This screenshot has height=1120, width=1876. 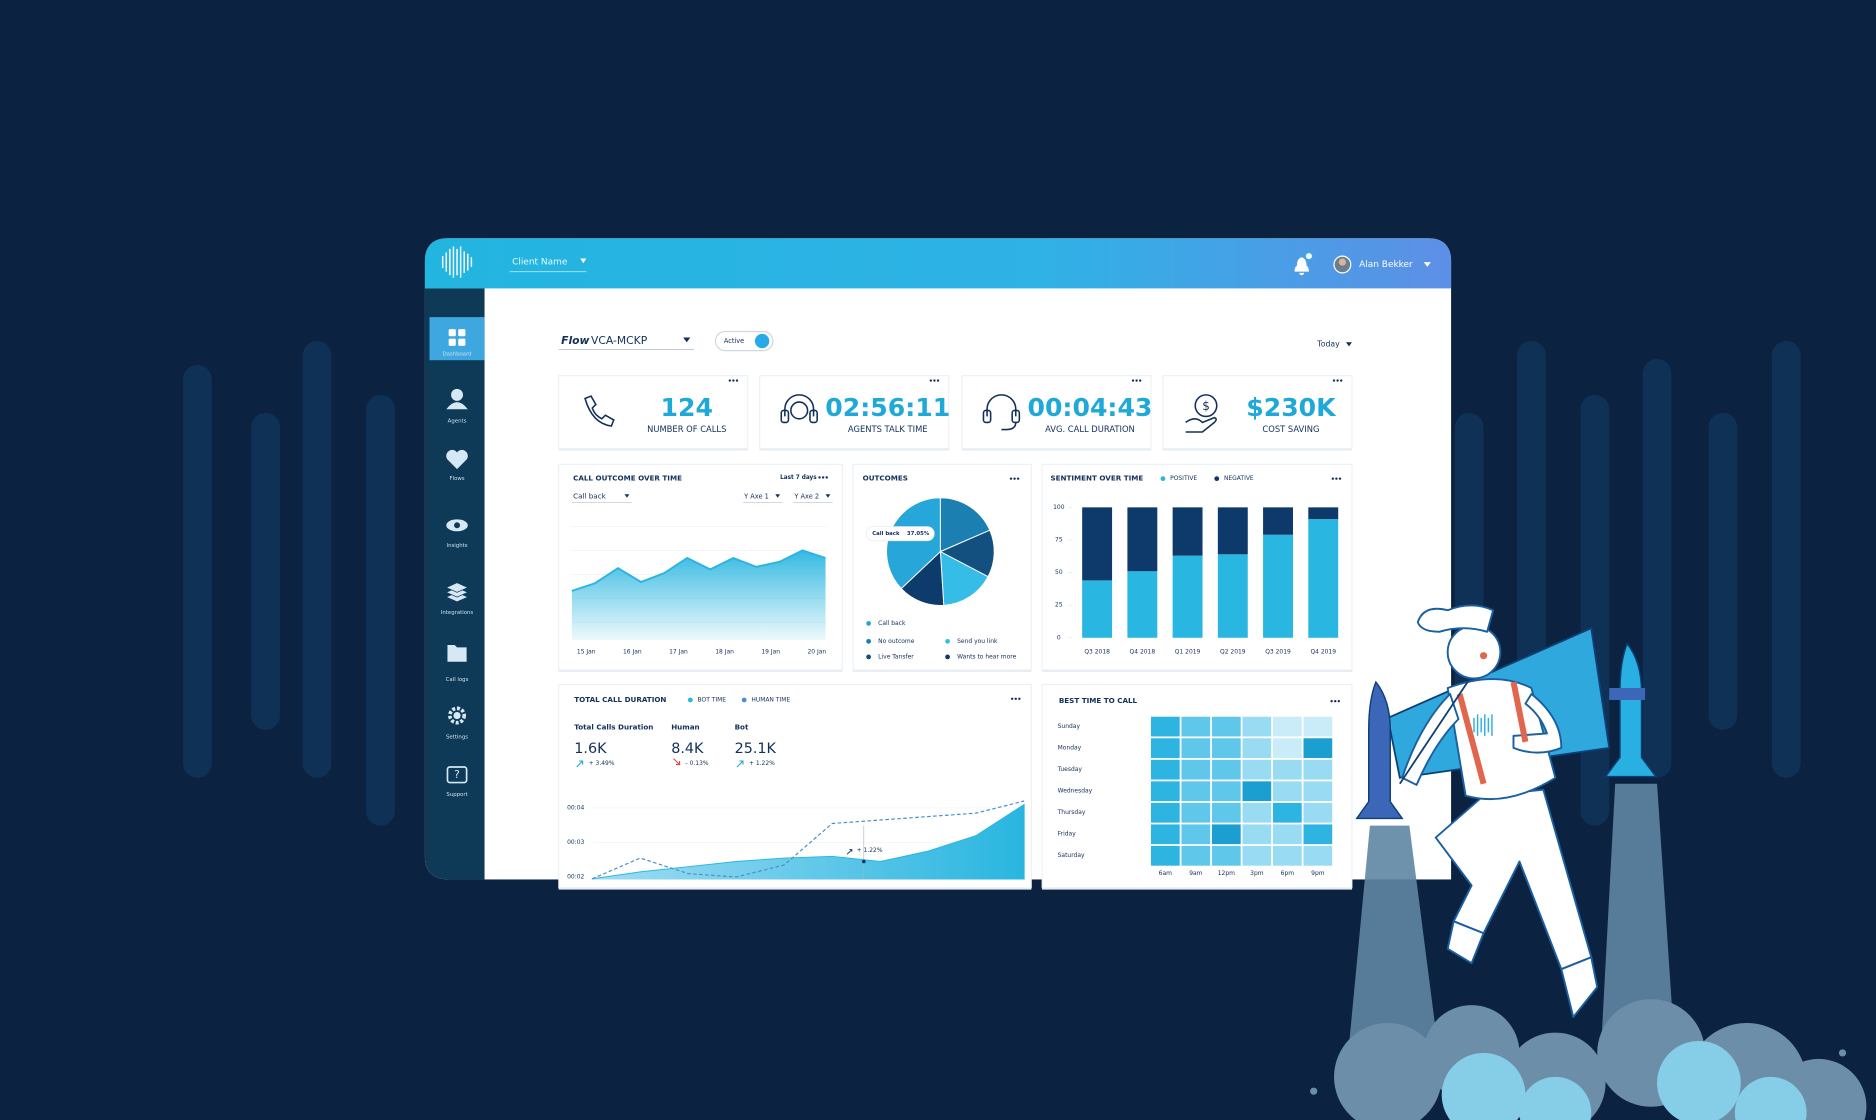 I want to click on area-line, so click(x=698, y=570).